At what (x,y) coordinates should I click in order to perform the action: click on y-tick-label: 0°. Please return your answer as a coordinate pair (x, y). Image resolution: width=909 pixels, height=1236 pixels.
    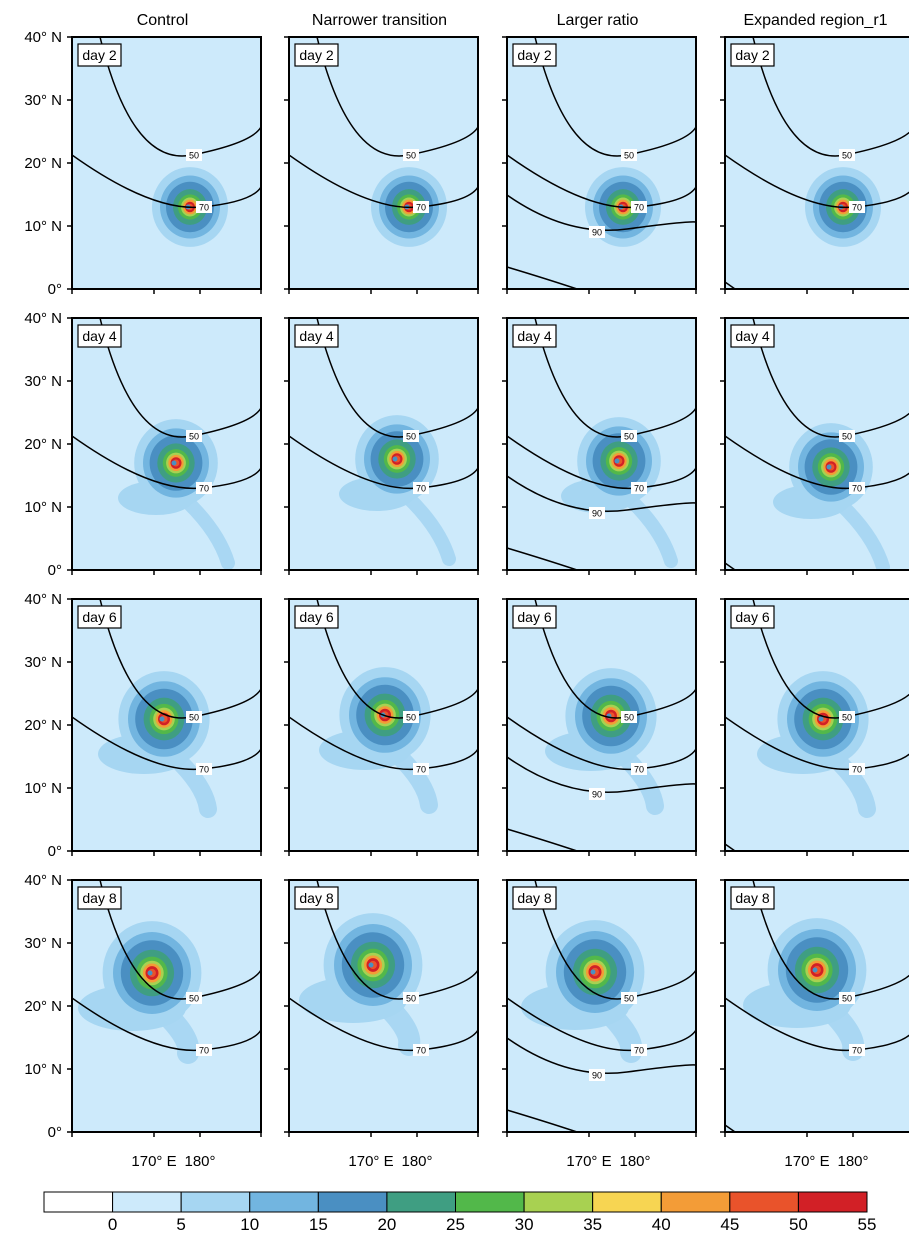
    Looking at the image, I should click on (55, 851).